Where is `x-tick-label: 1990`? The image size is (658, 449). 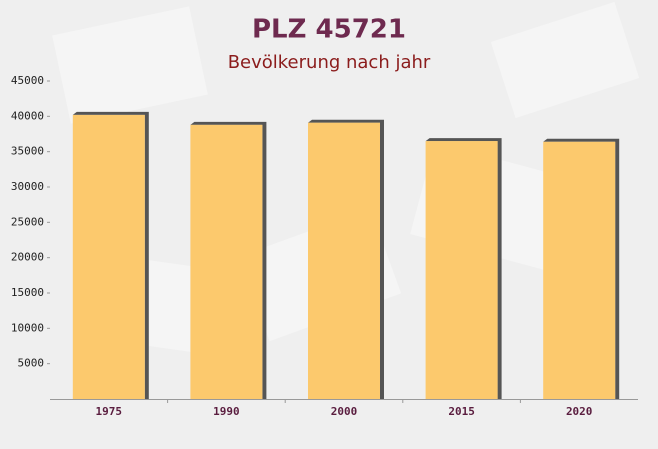 x-tick-label: 1990 is located at coordinates (226, 411).